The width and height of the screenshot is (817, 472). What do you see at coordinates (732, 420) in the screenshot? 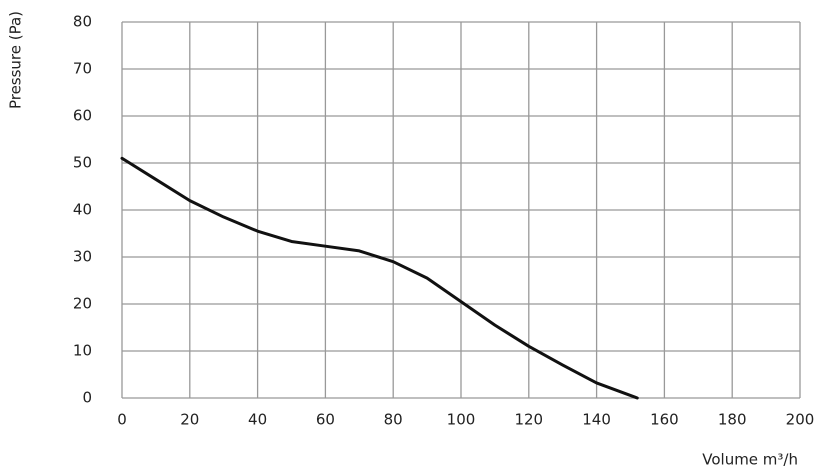
I see `x-tick-label: 180` at bounding box center [732, 420].